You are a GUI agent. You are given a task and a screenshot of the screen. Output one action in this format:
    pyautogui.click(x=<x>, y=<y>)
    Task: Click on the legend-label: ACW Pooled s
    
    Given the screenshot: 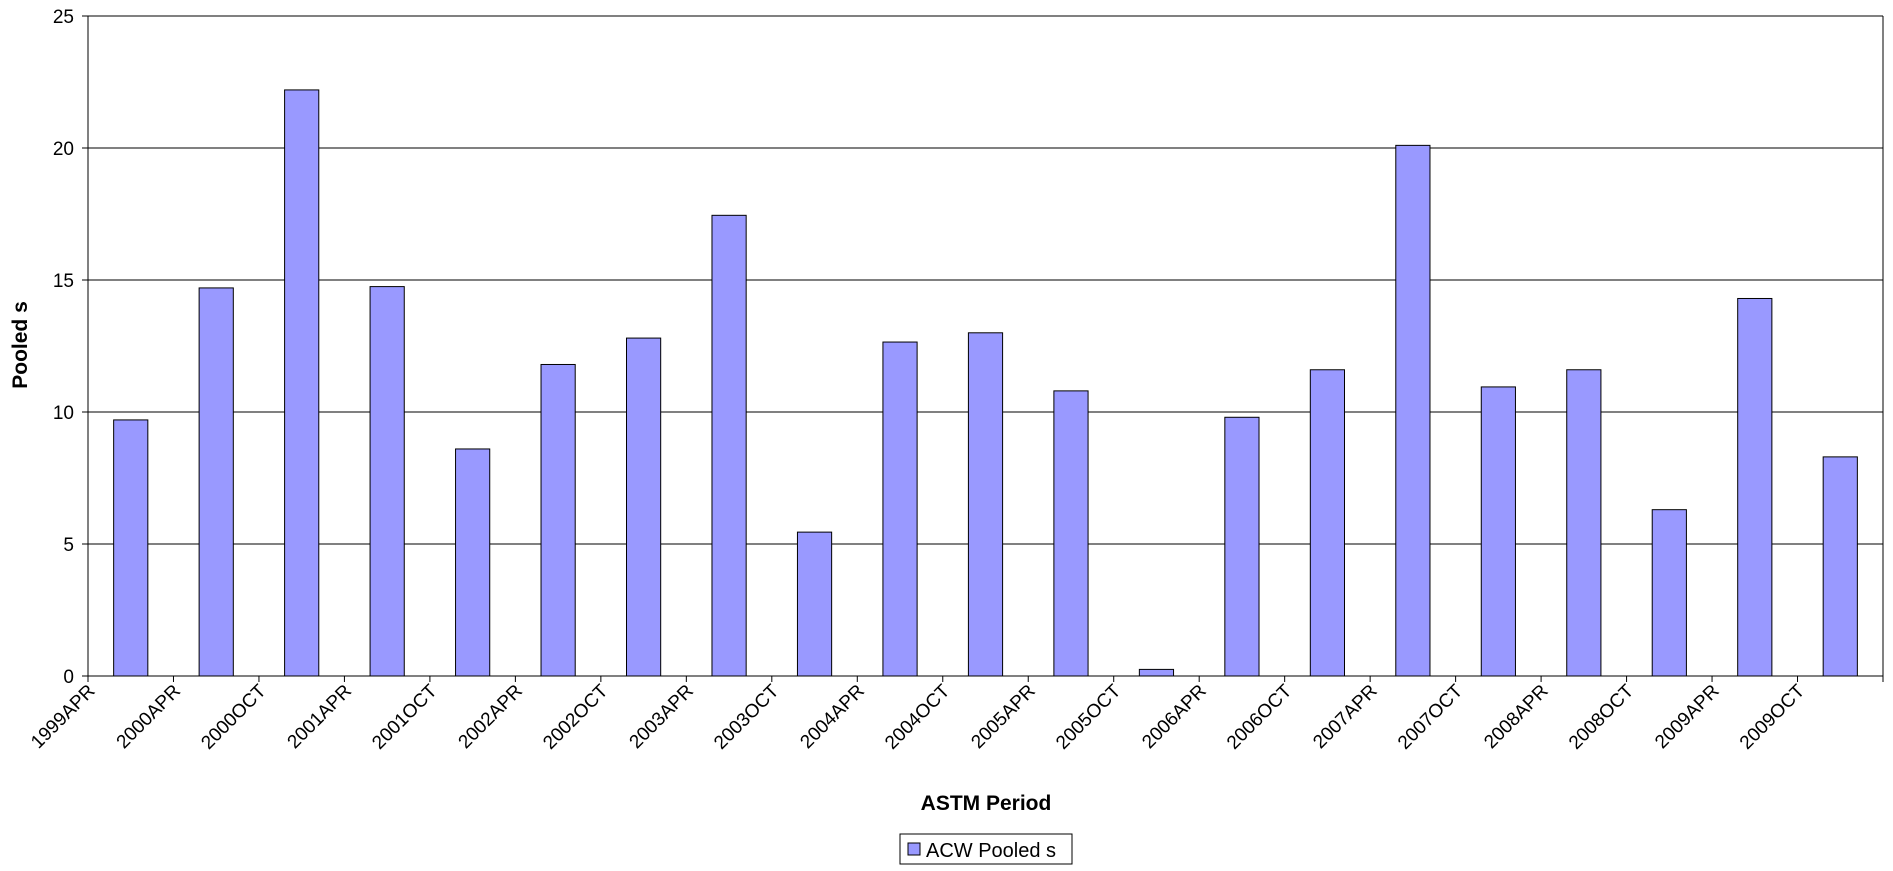 What is the action you would take?
    pyautogui.click(x=991, y=851)
    